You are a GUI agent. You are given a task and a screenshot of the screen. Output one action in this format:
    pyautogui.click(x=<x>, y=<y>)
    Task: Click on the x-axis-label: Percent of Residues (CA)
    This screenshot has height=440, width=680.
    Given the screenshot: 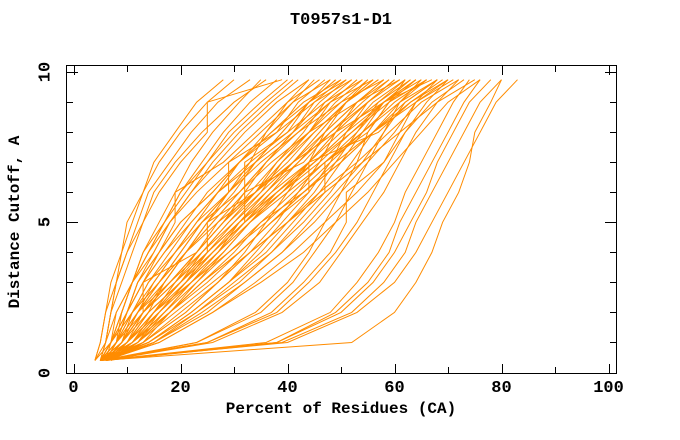 What is the action you would take?
    pyautogui.click(x=341, y=409)
    